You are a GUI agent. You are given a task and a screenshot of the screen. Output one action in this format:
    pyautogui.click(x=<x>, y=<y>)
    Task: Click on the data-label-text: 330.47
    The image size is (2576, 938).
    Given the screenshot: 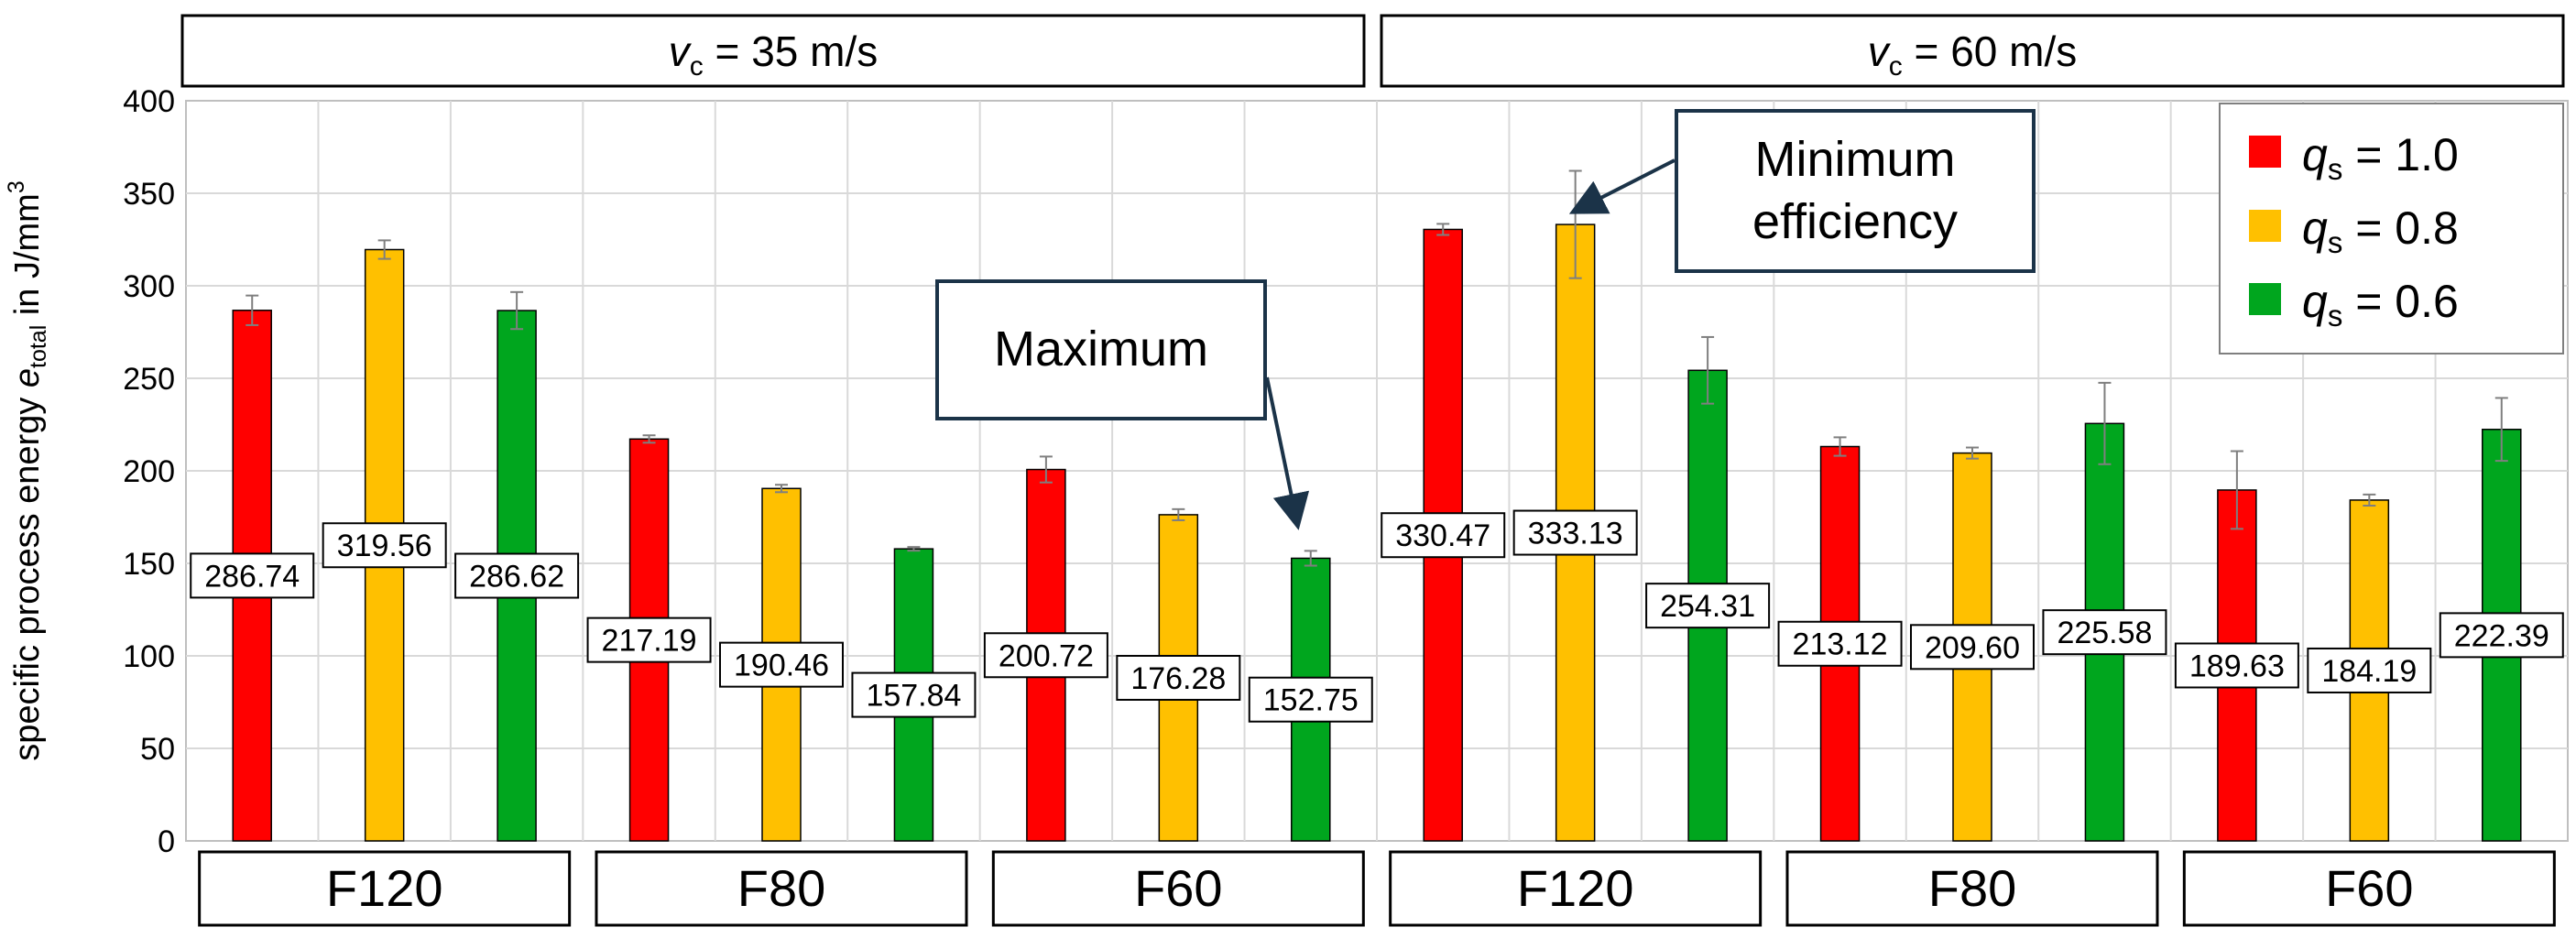 What is the action you would take?
    pyautogui.click(x=1443, y=535)
    